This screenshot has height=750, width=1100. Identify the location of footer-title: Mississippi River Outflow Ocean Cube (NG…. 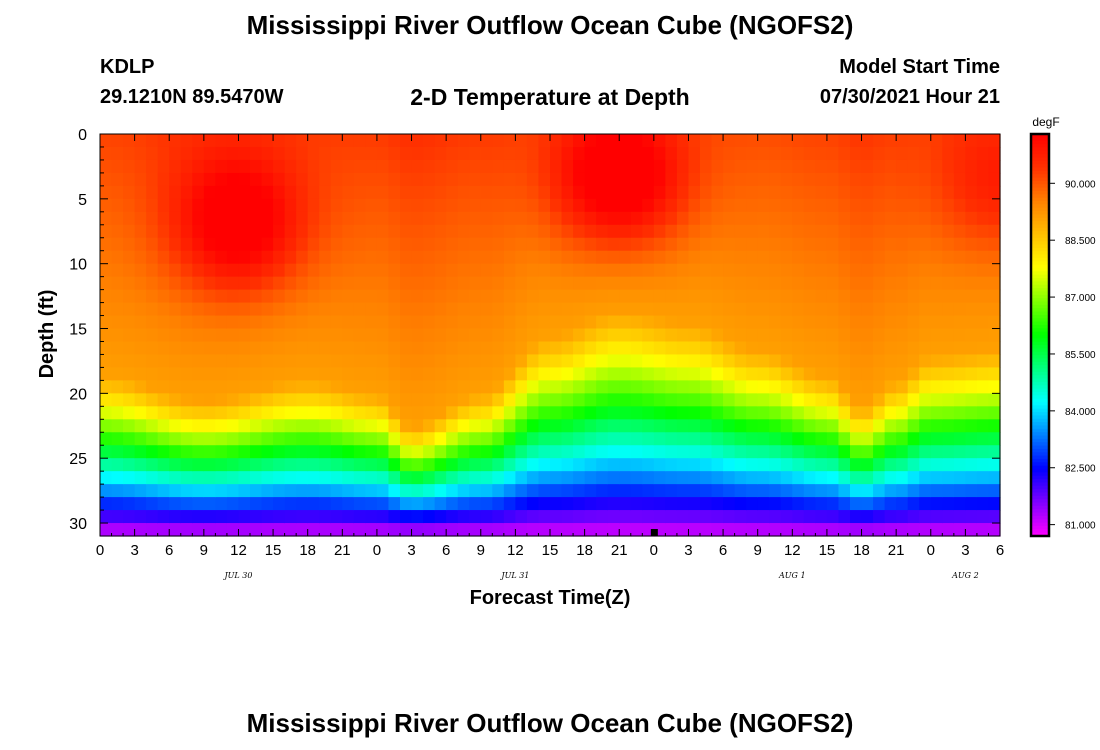
(550, 723).